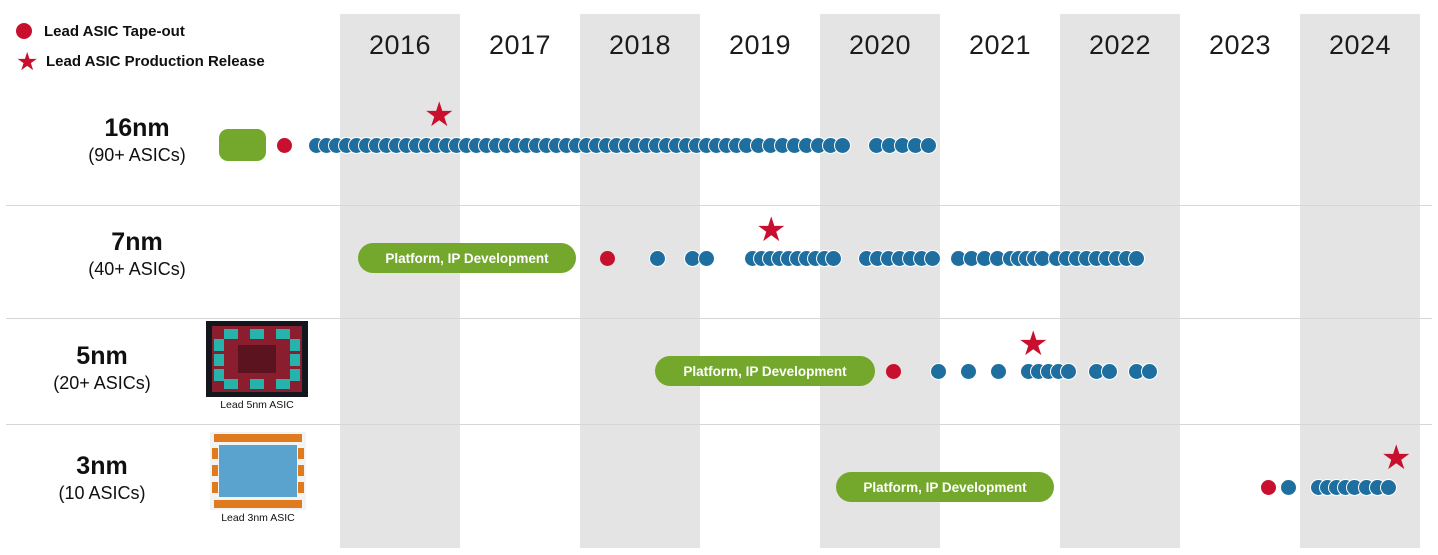 The width and height of the screenshot is (1438, 555). I want to click on year-label: 2020, so click(880, 45).